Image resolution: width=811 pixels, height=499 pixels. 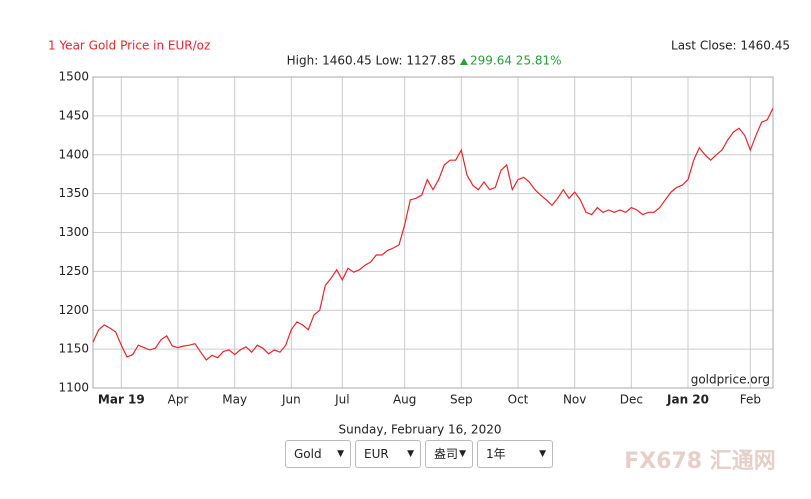 What do you see at coordinates (178, 400) in the screenshot?
I see `x-tick-label: Apr` at bounding box center [178, 400].